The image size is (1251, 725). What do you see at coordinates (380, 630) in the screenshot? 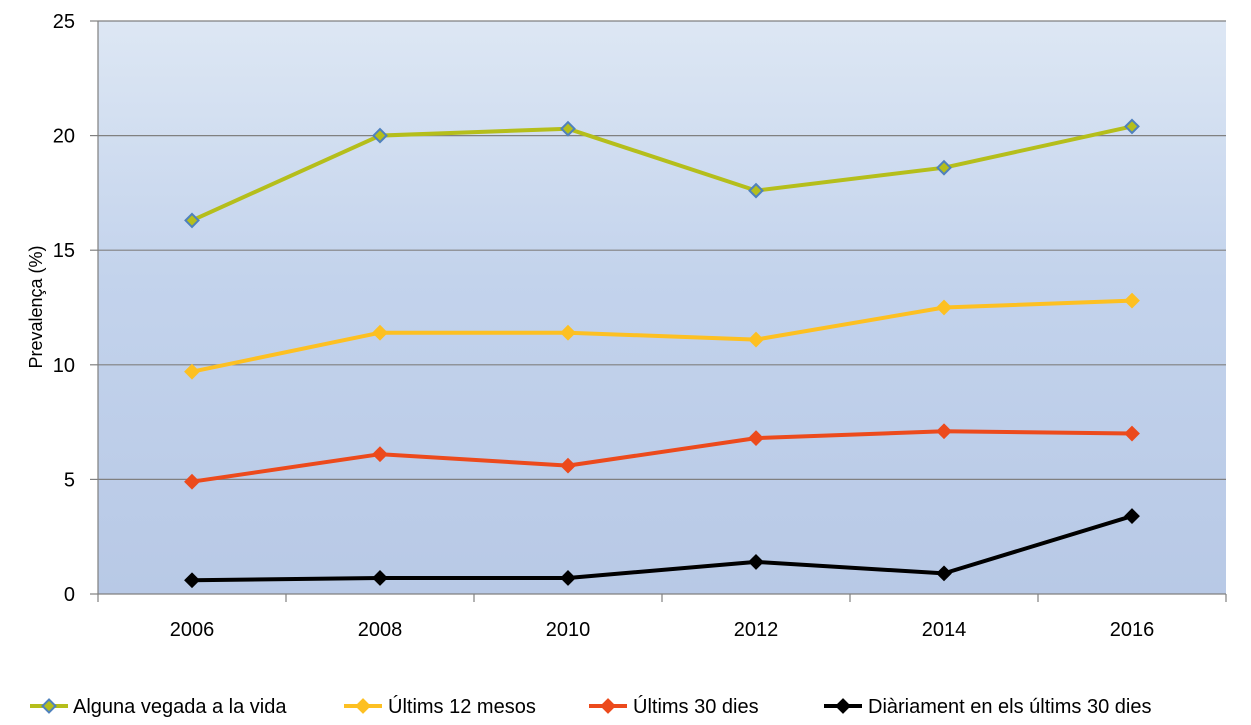
I see `x-tick-label: 2008` at bounding box center [380, 630].